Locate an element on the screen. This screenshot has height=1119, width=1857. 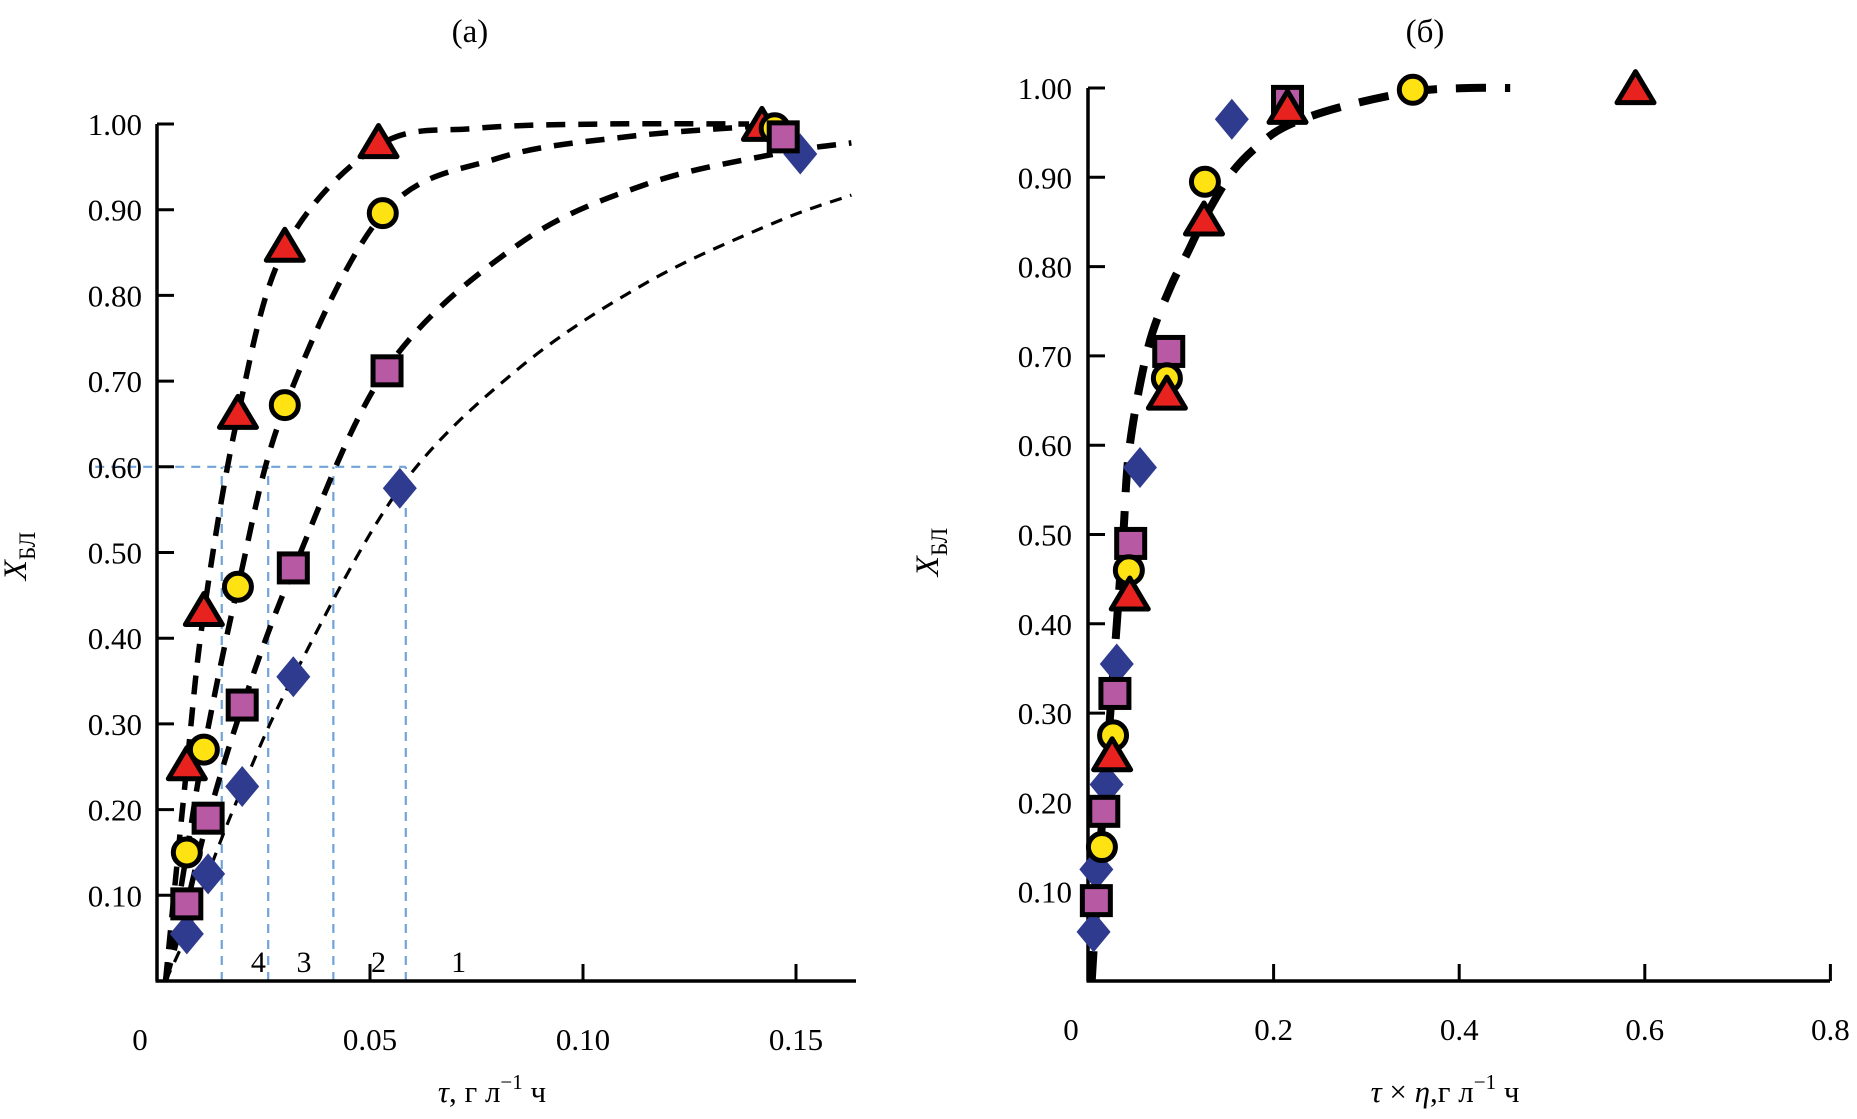
panel-b-xaxis-title: τ × η,г л−1 ч is located at coordinates (1445, 1089).